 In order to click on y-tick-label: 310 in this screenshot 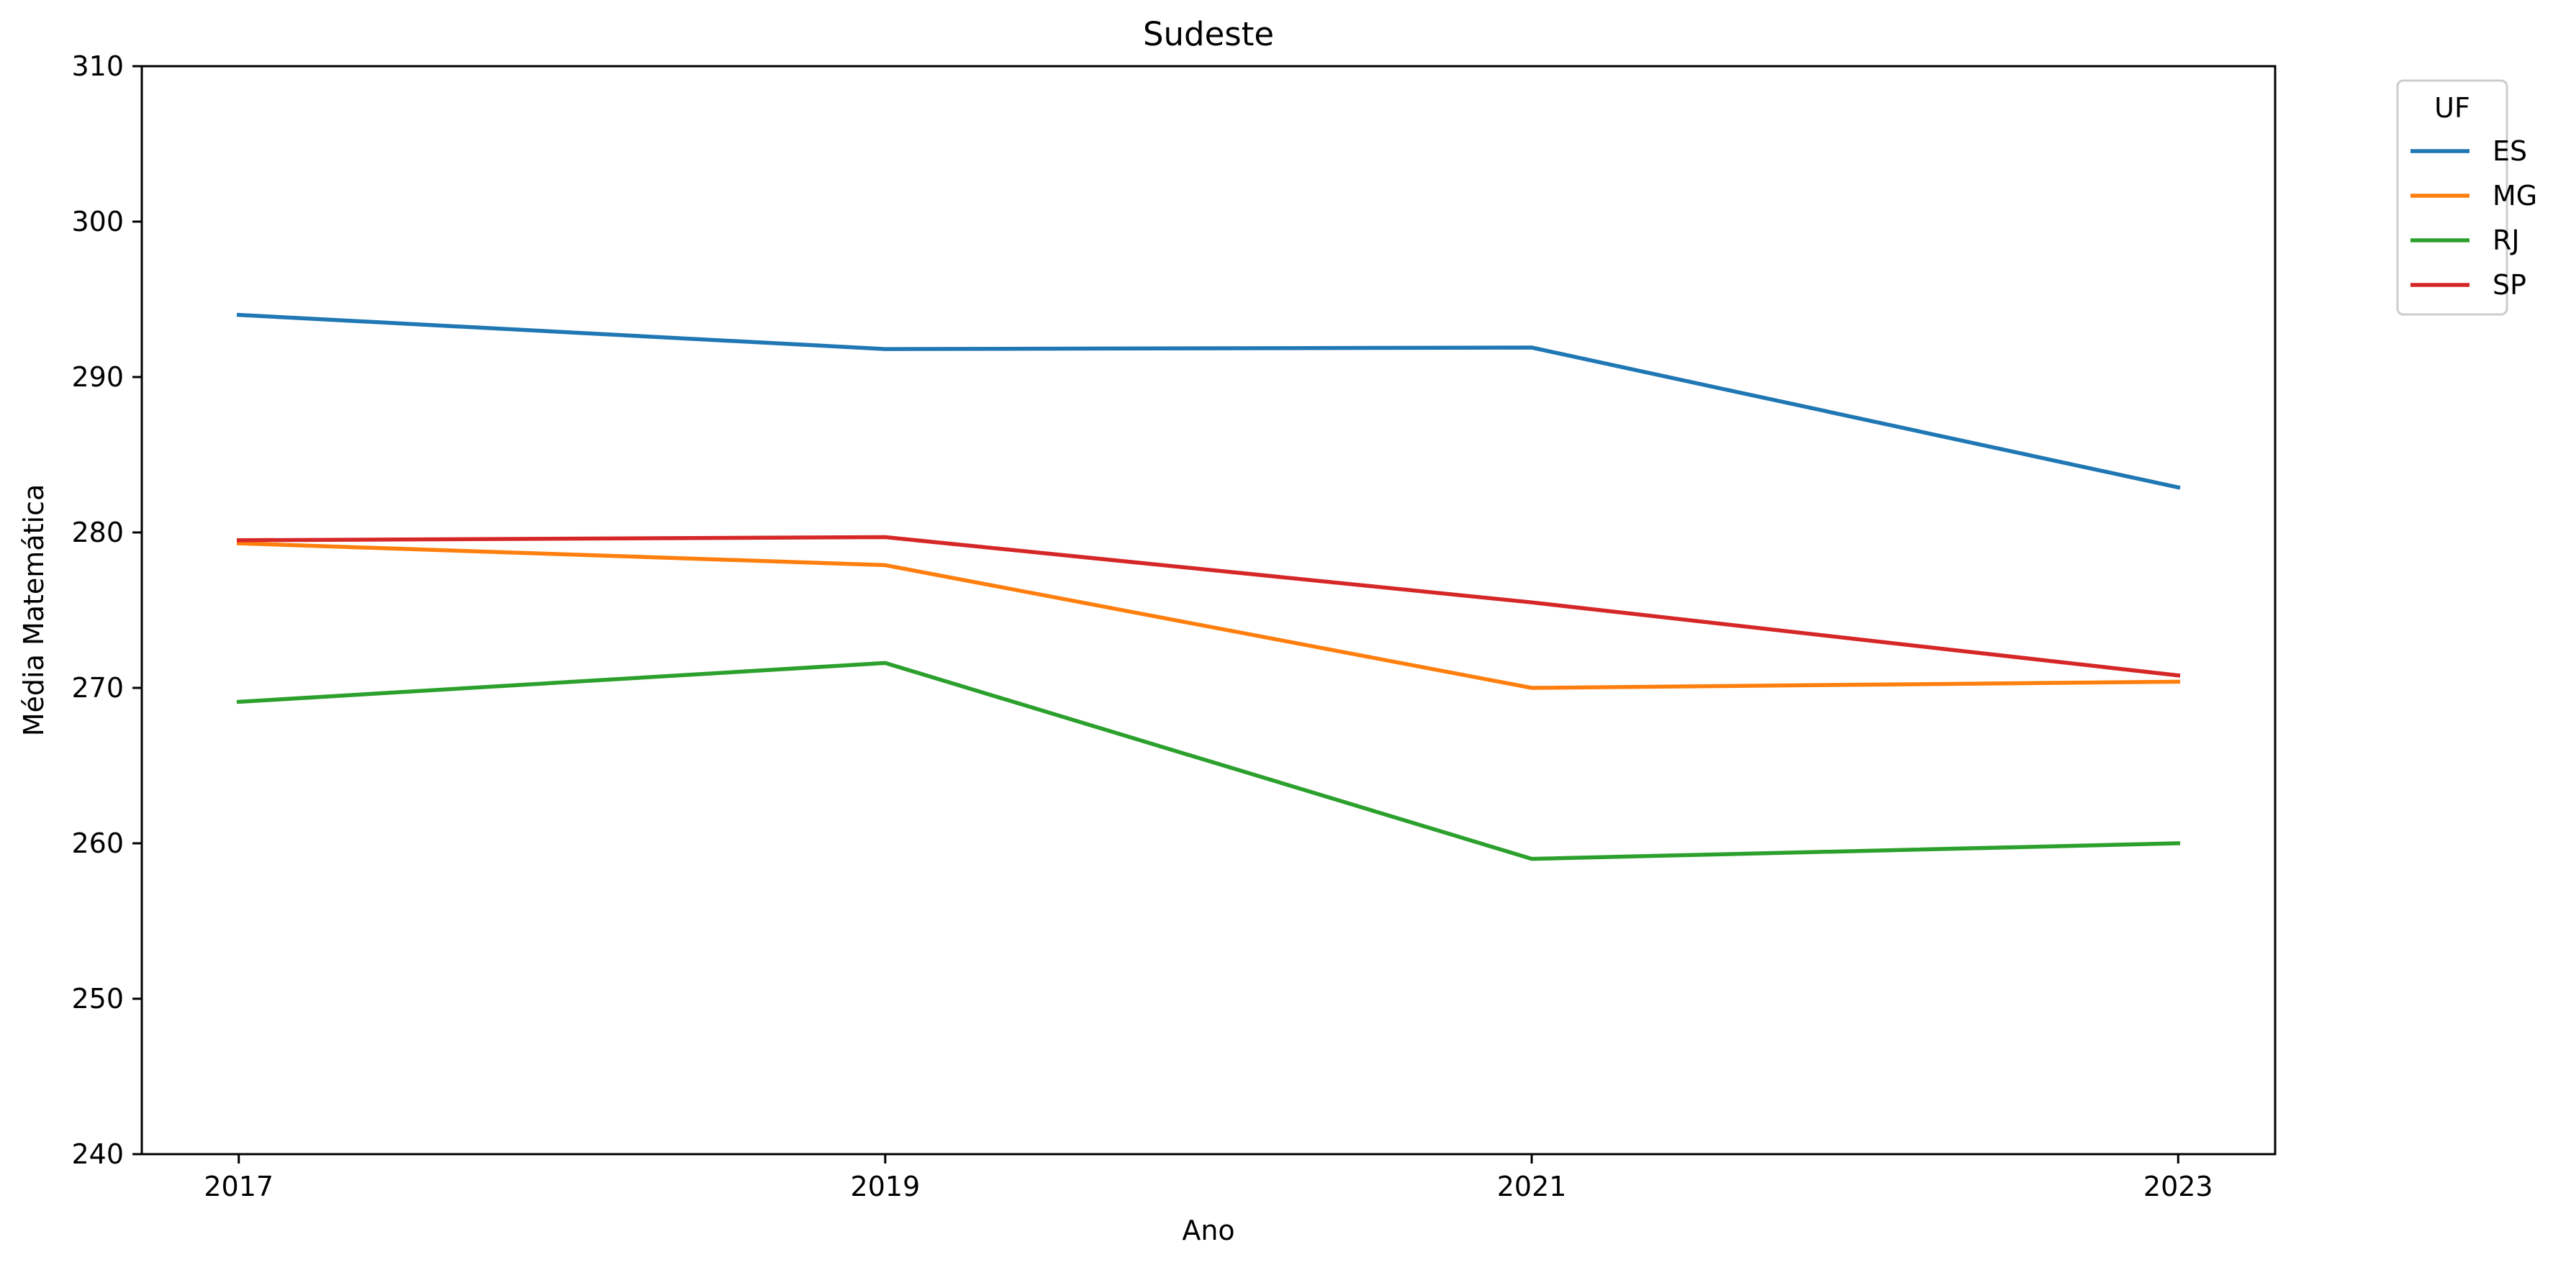, I will do `click(98, 66)`.